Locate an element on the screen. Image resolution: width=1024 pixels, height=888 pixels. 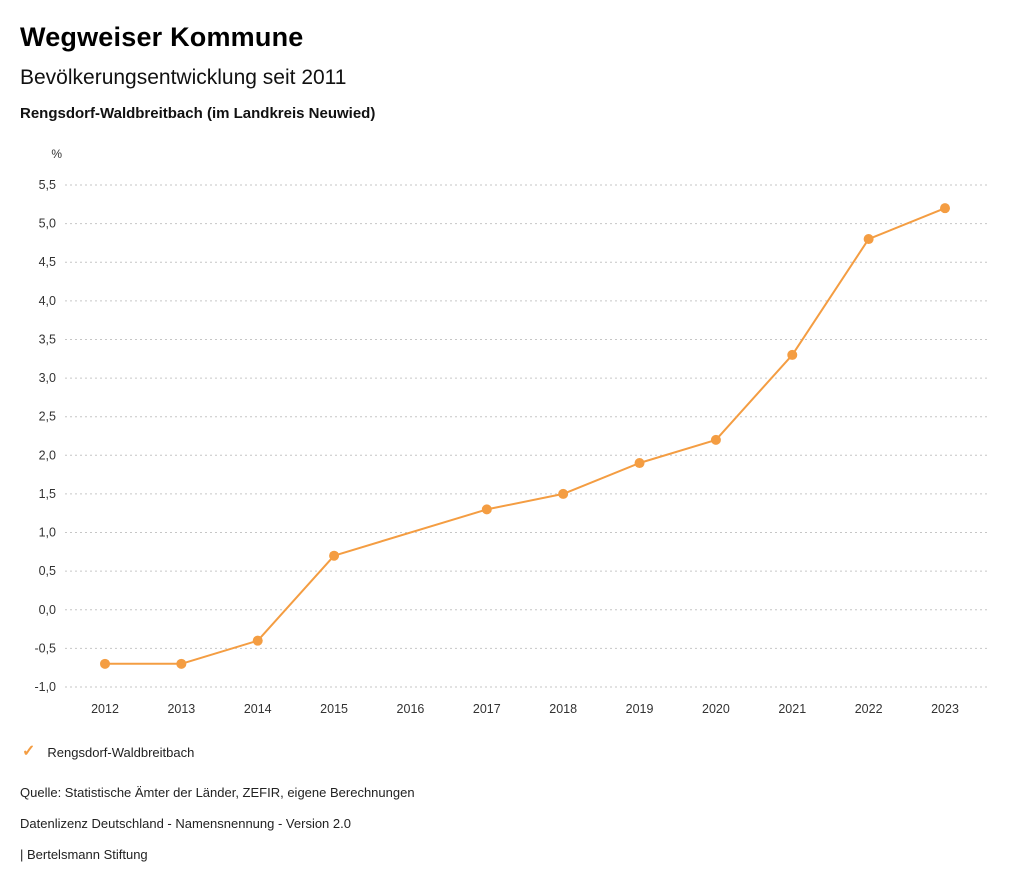
y-tick-label: 4,0 is located at coordinates (47, 301).